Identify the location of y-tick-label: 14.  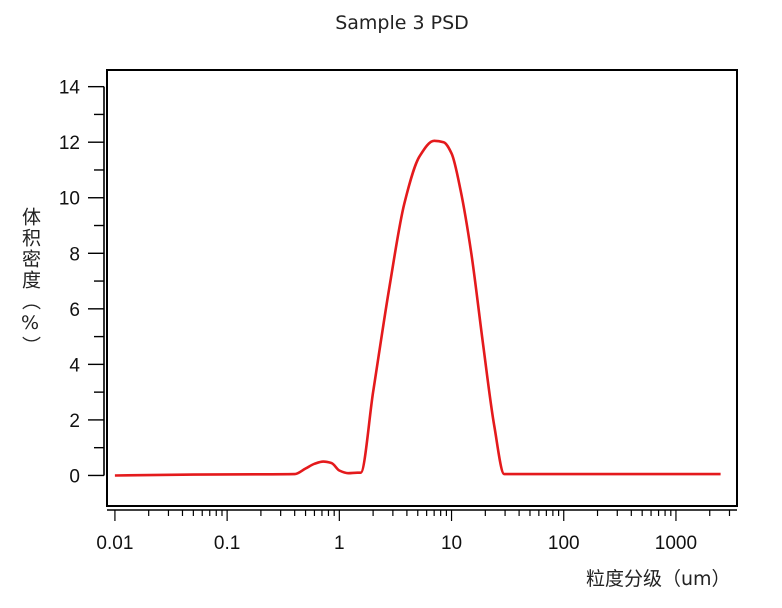
(70, 88).